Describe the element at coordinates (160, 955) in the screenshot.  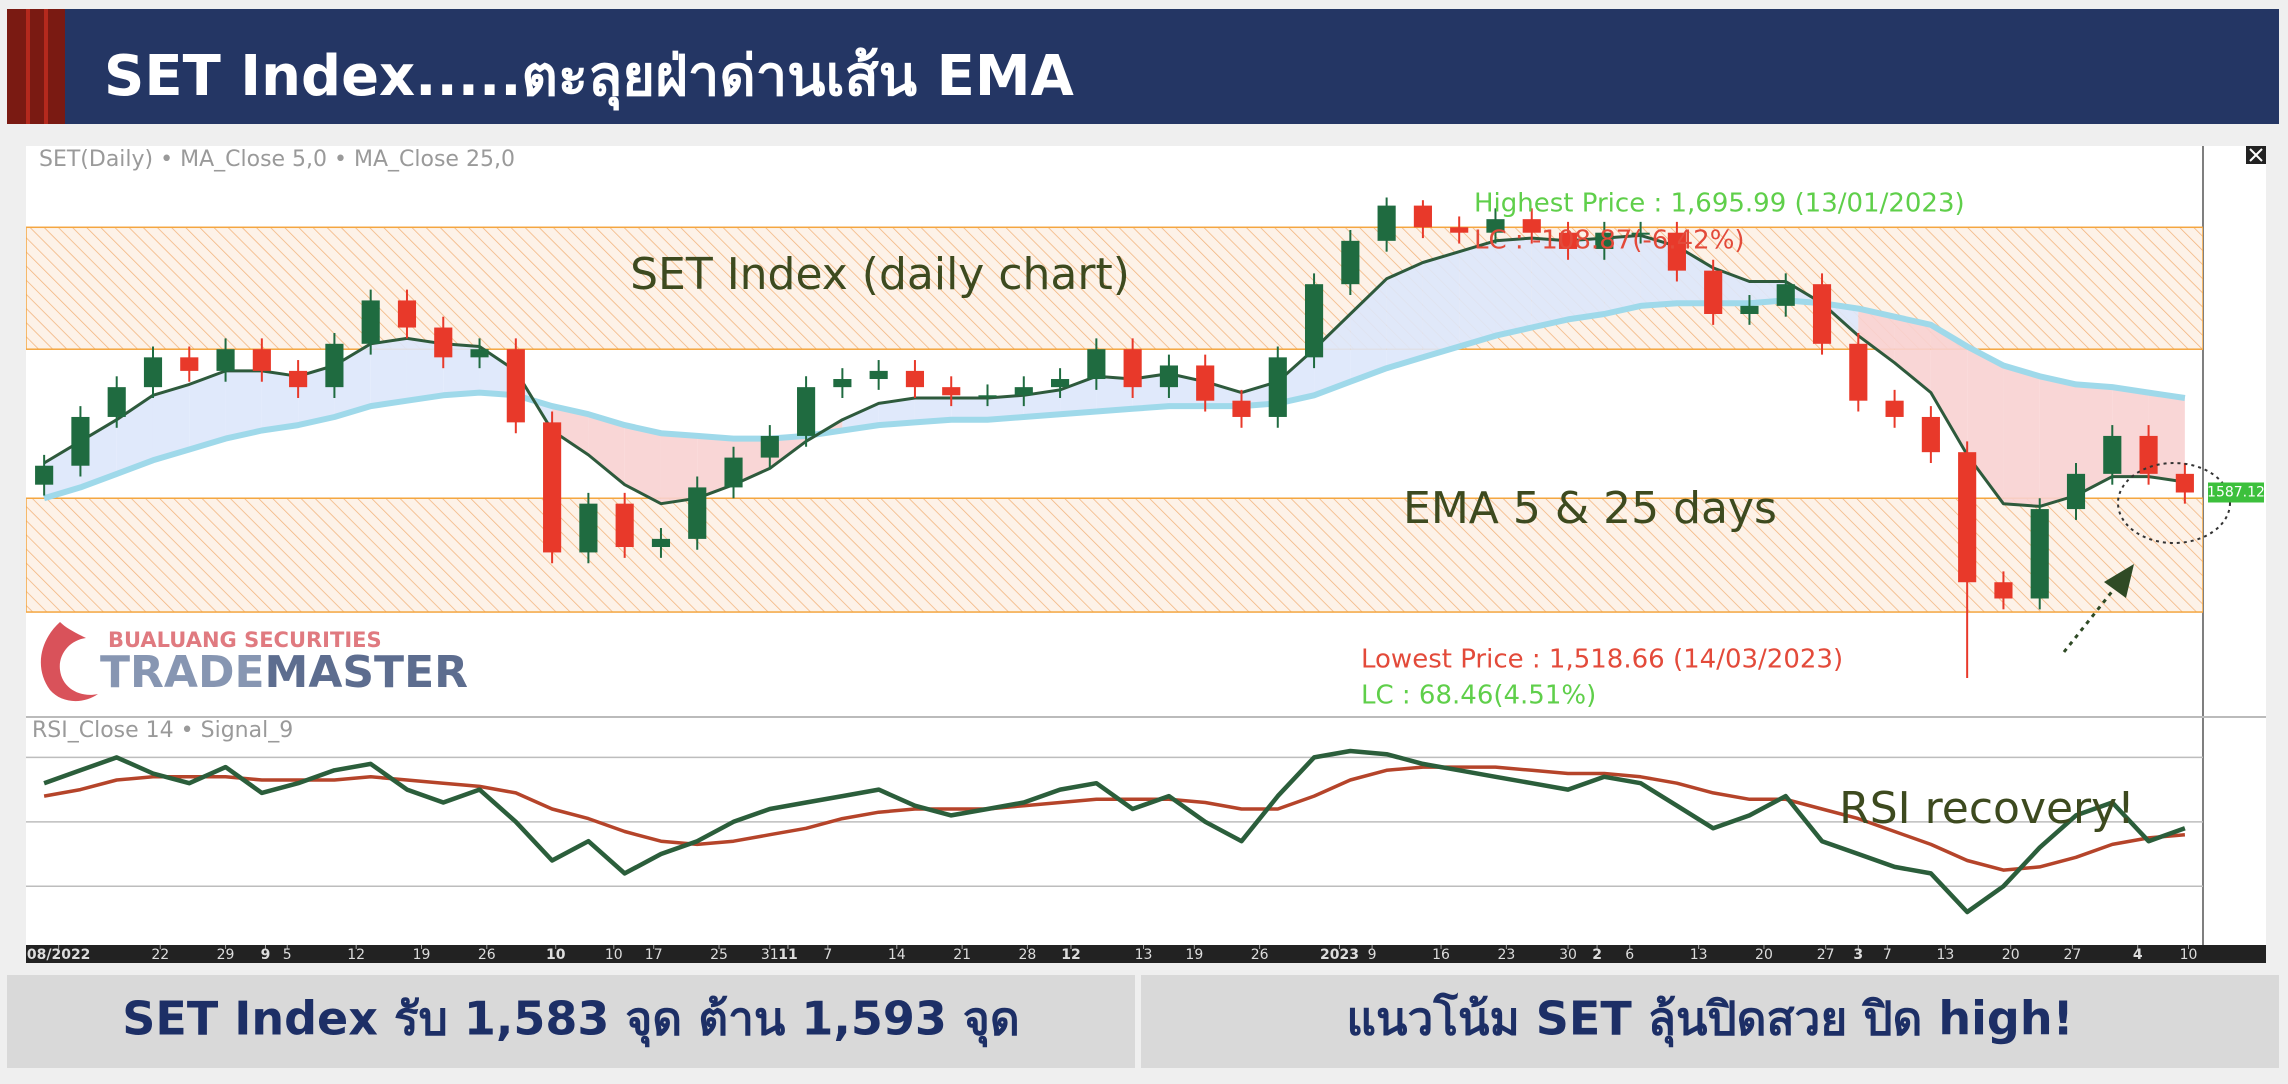
I see `x-tick-label: 22` at that location.